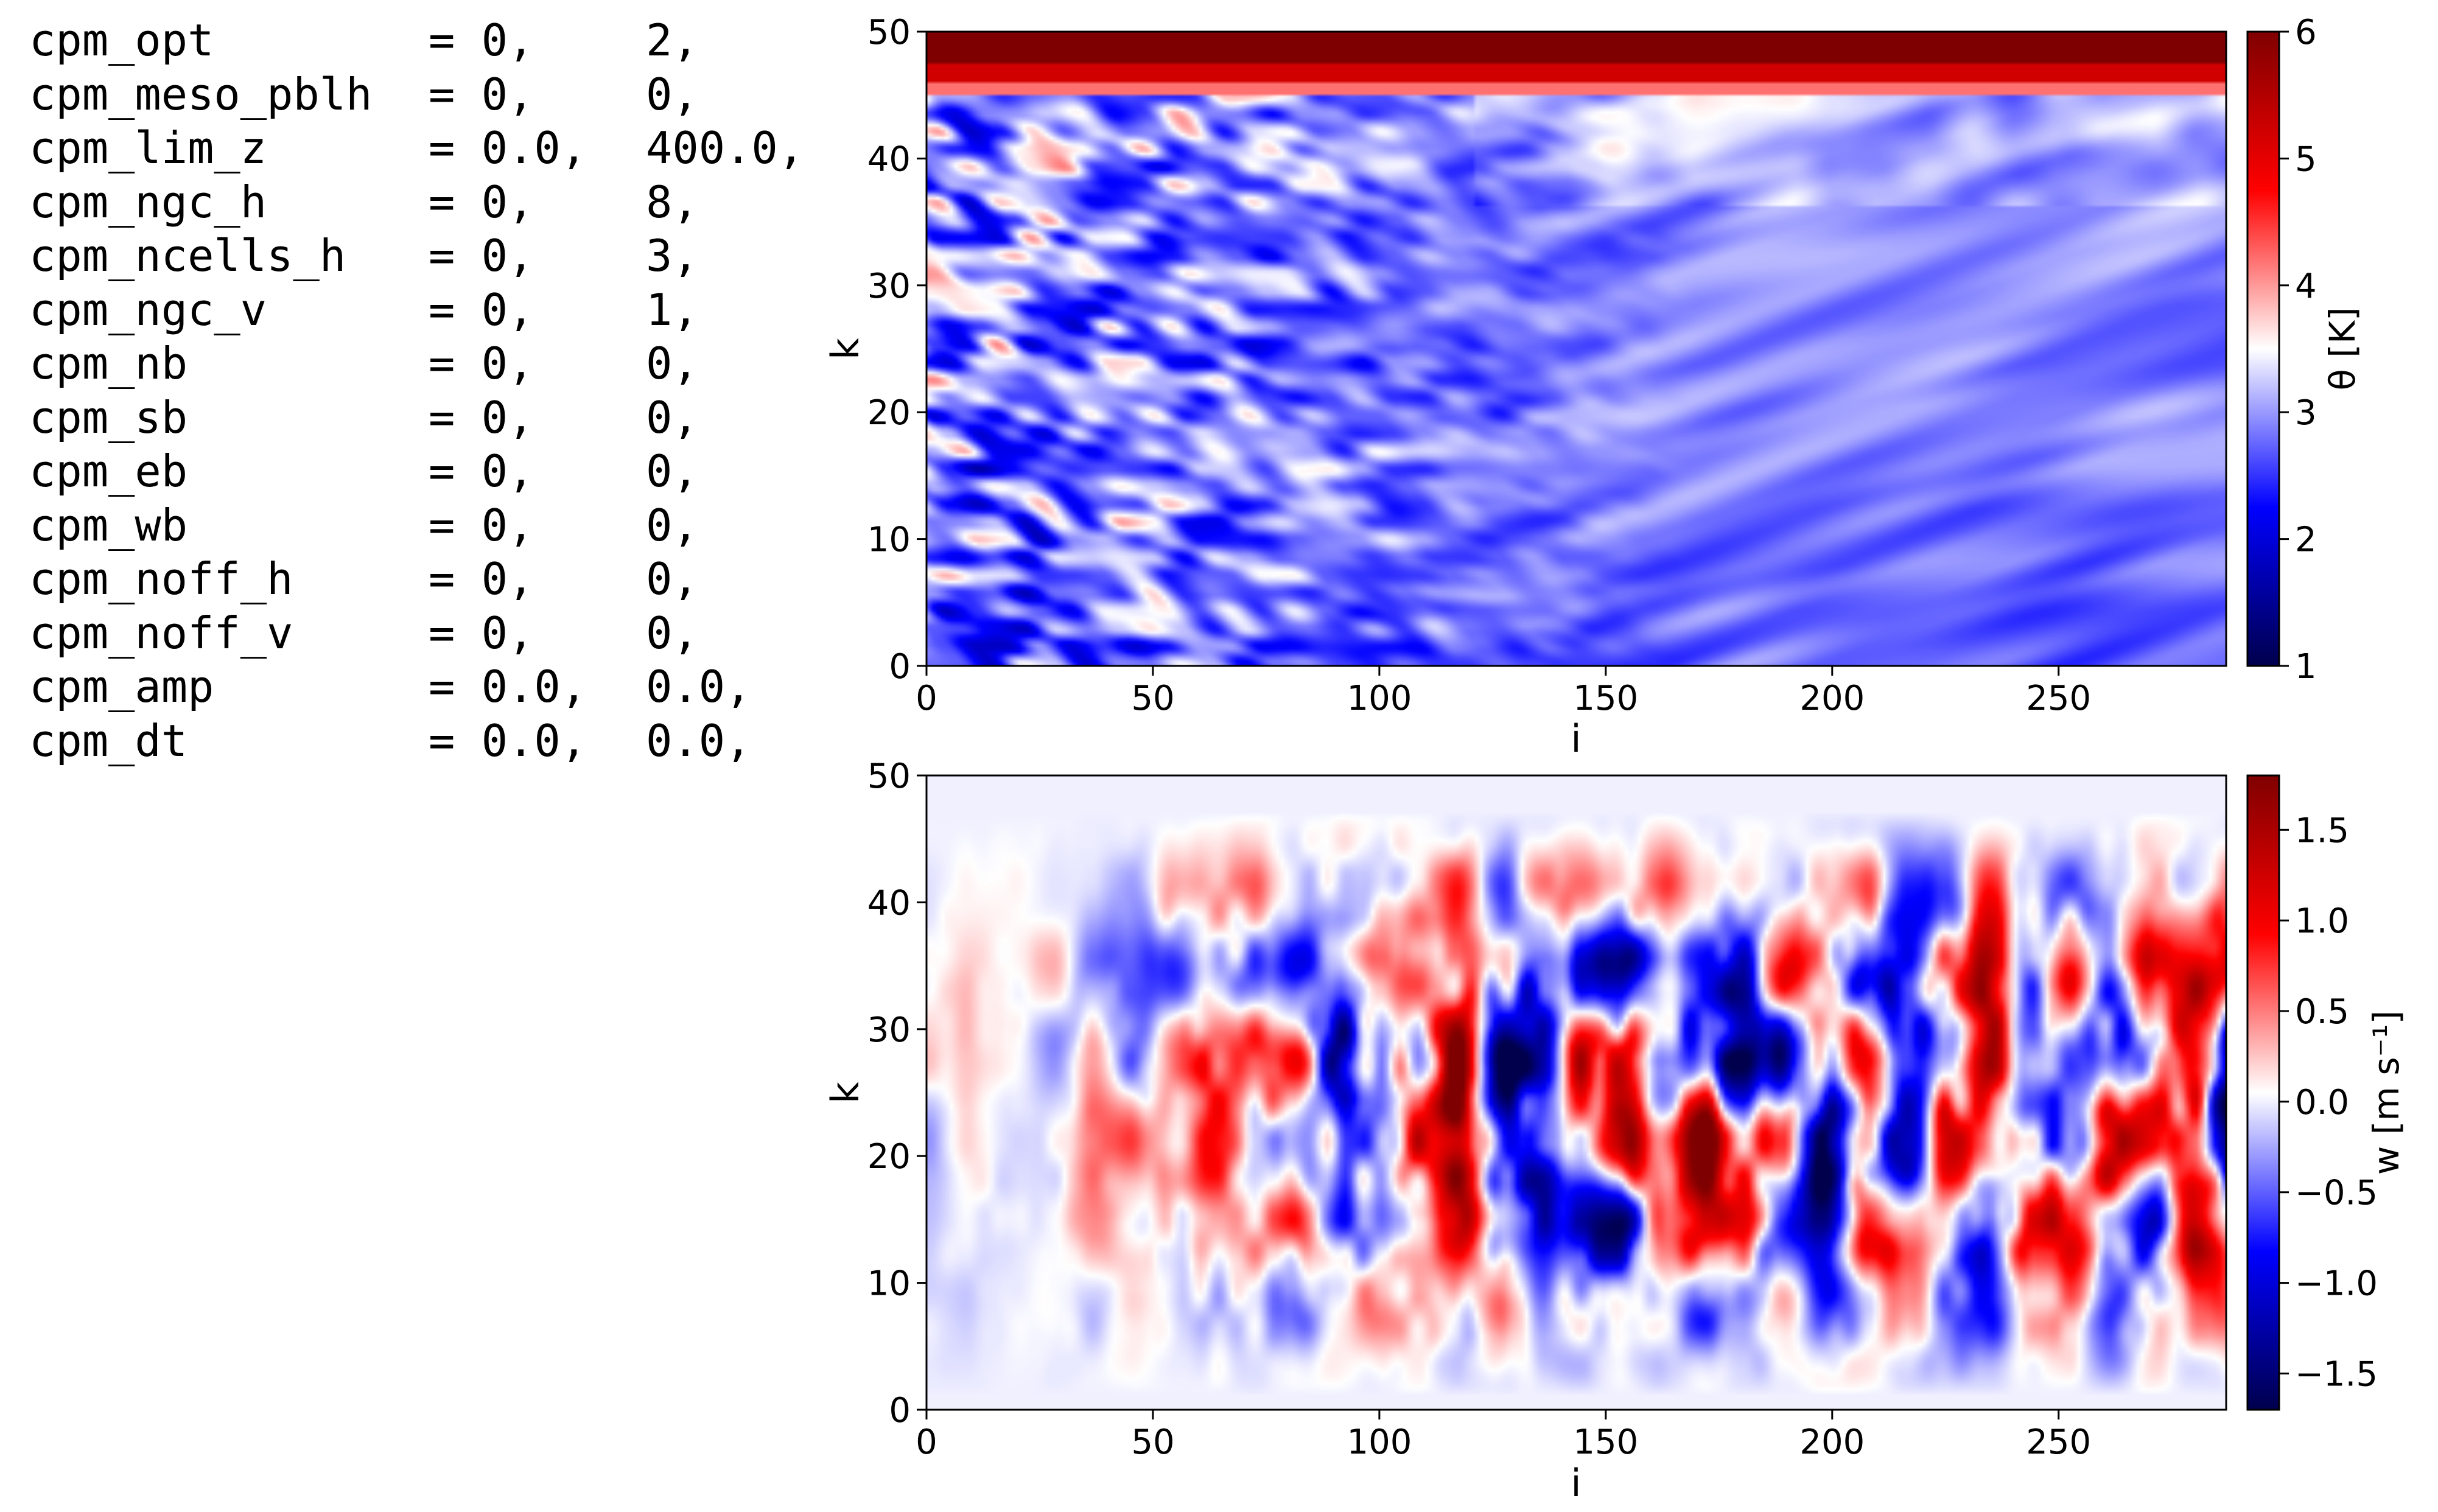  What do you see at coordinates (148, 202) in the screenshot?
I see `param-name: cpm_ngc_h` at bounding box center [148, 202].